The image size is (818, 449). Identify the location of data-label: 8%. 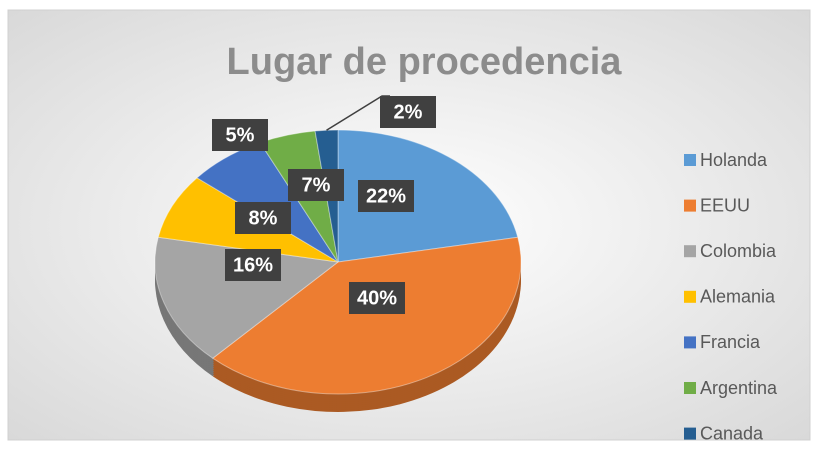
(263, 218).